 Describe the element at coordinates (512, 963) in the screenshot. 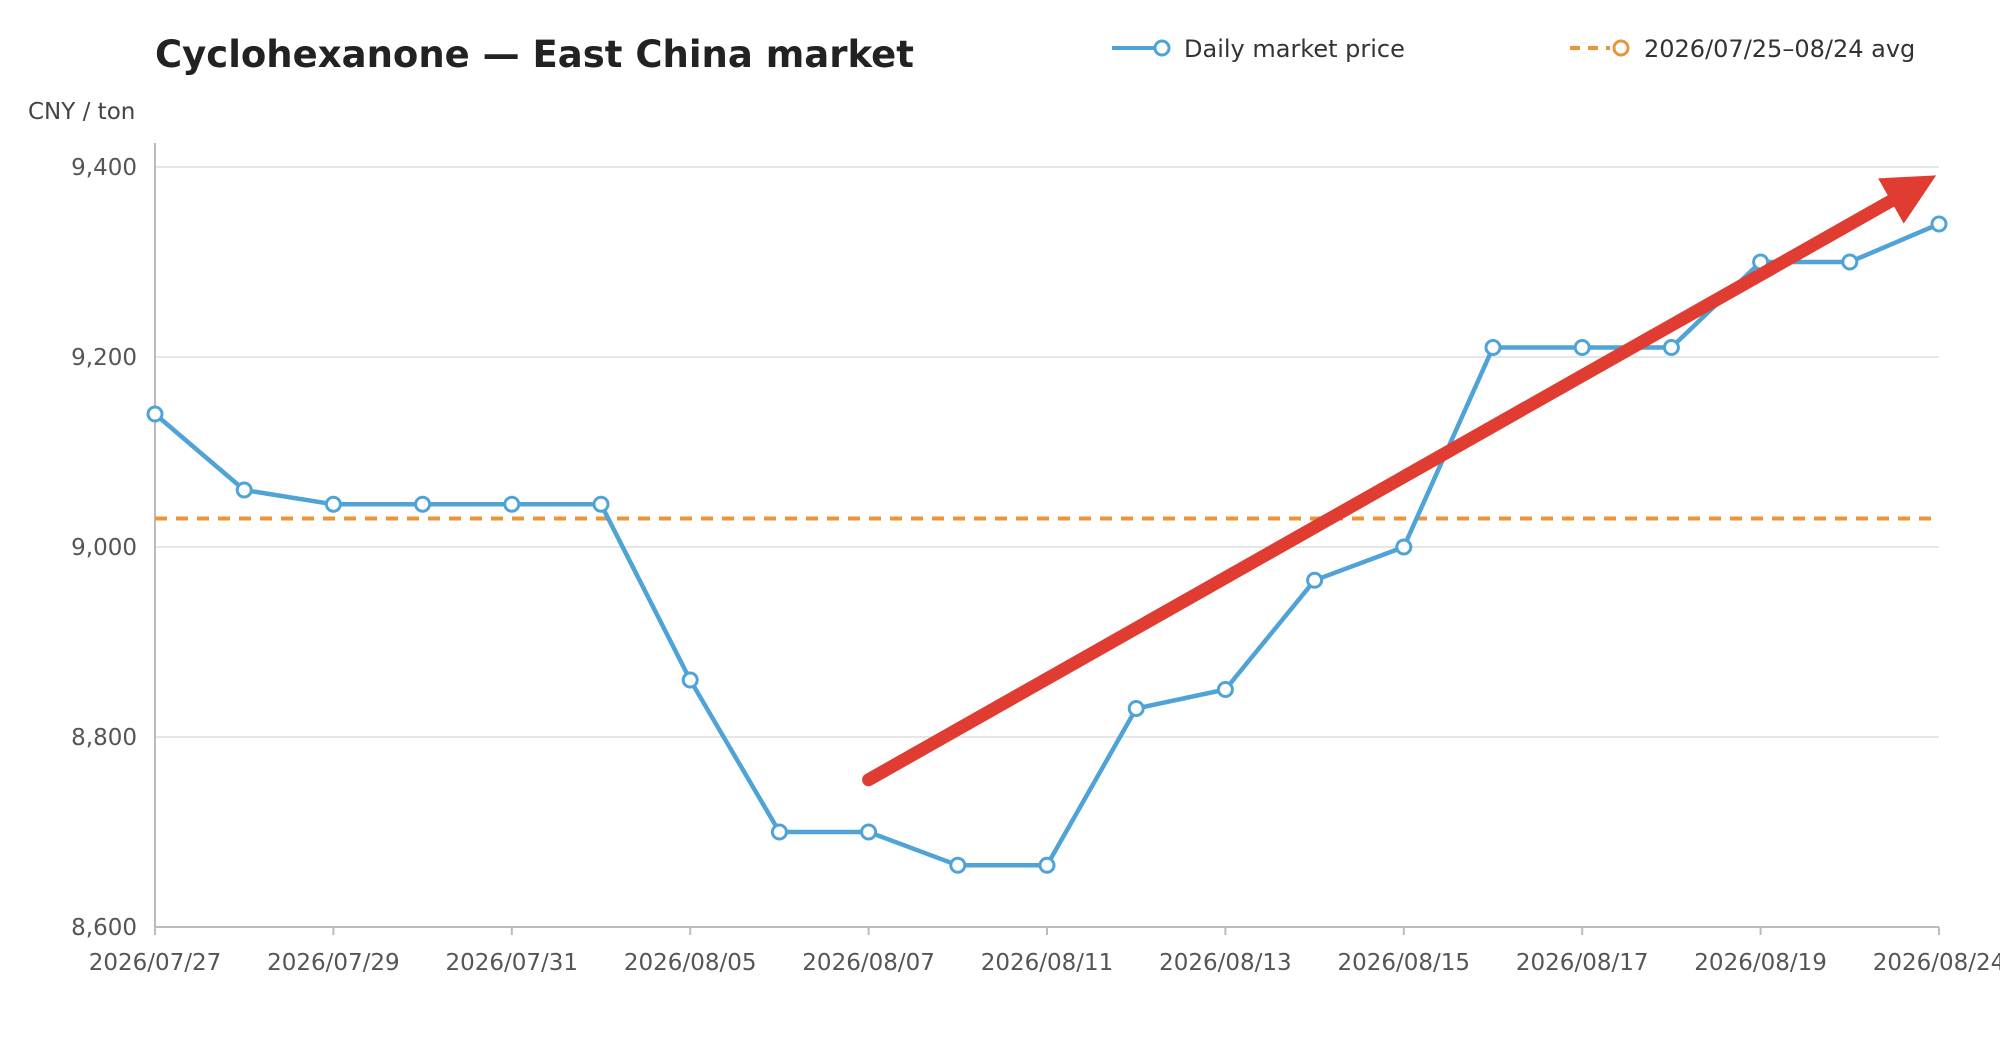

I see `x-tick-label: 2026/07/31` at that location.